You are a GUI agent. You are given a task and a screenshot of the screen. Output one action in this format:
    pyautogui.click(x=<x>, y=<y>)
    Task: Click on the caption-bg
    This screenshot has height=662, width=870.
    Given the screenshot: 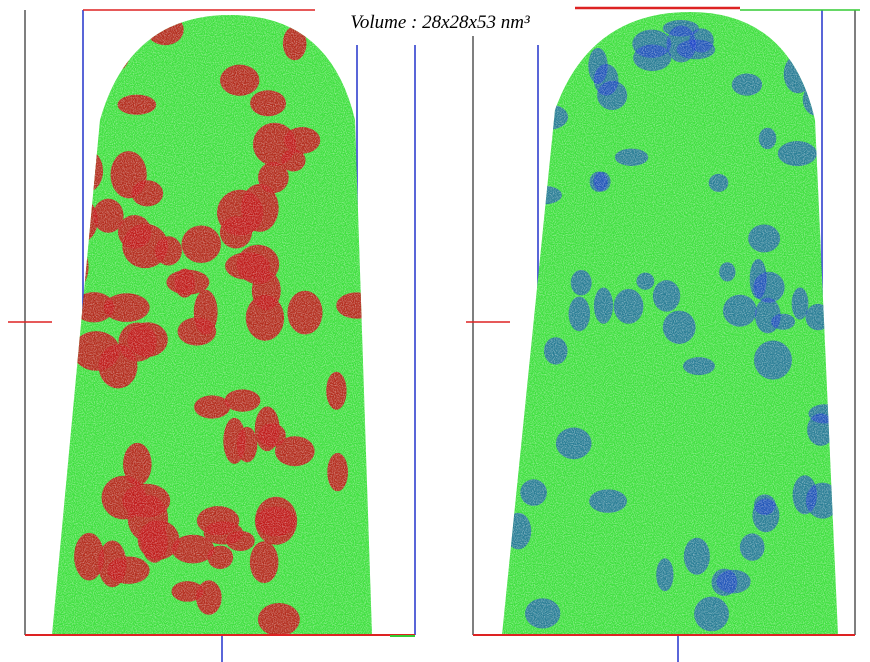 What is the action you would take?
    pyautogui.click(x=440, y=21)
    